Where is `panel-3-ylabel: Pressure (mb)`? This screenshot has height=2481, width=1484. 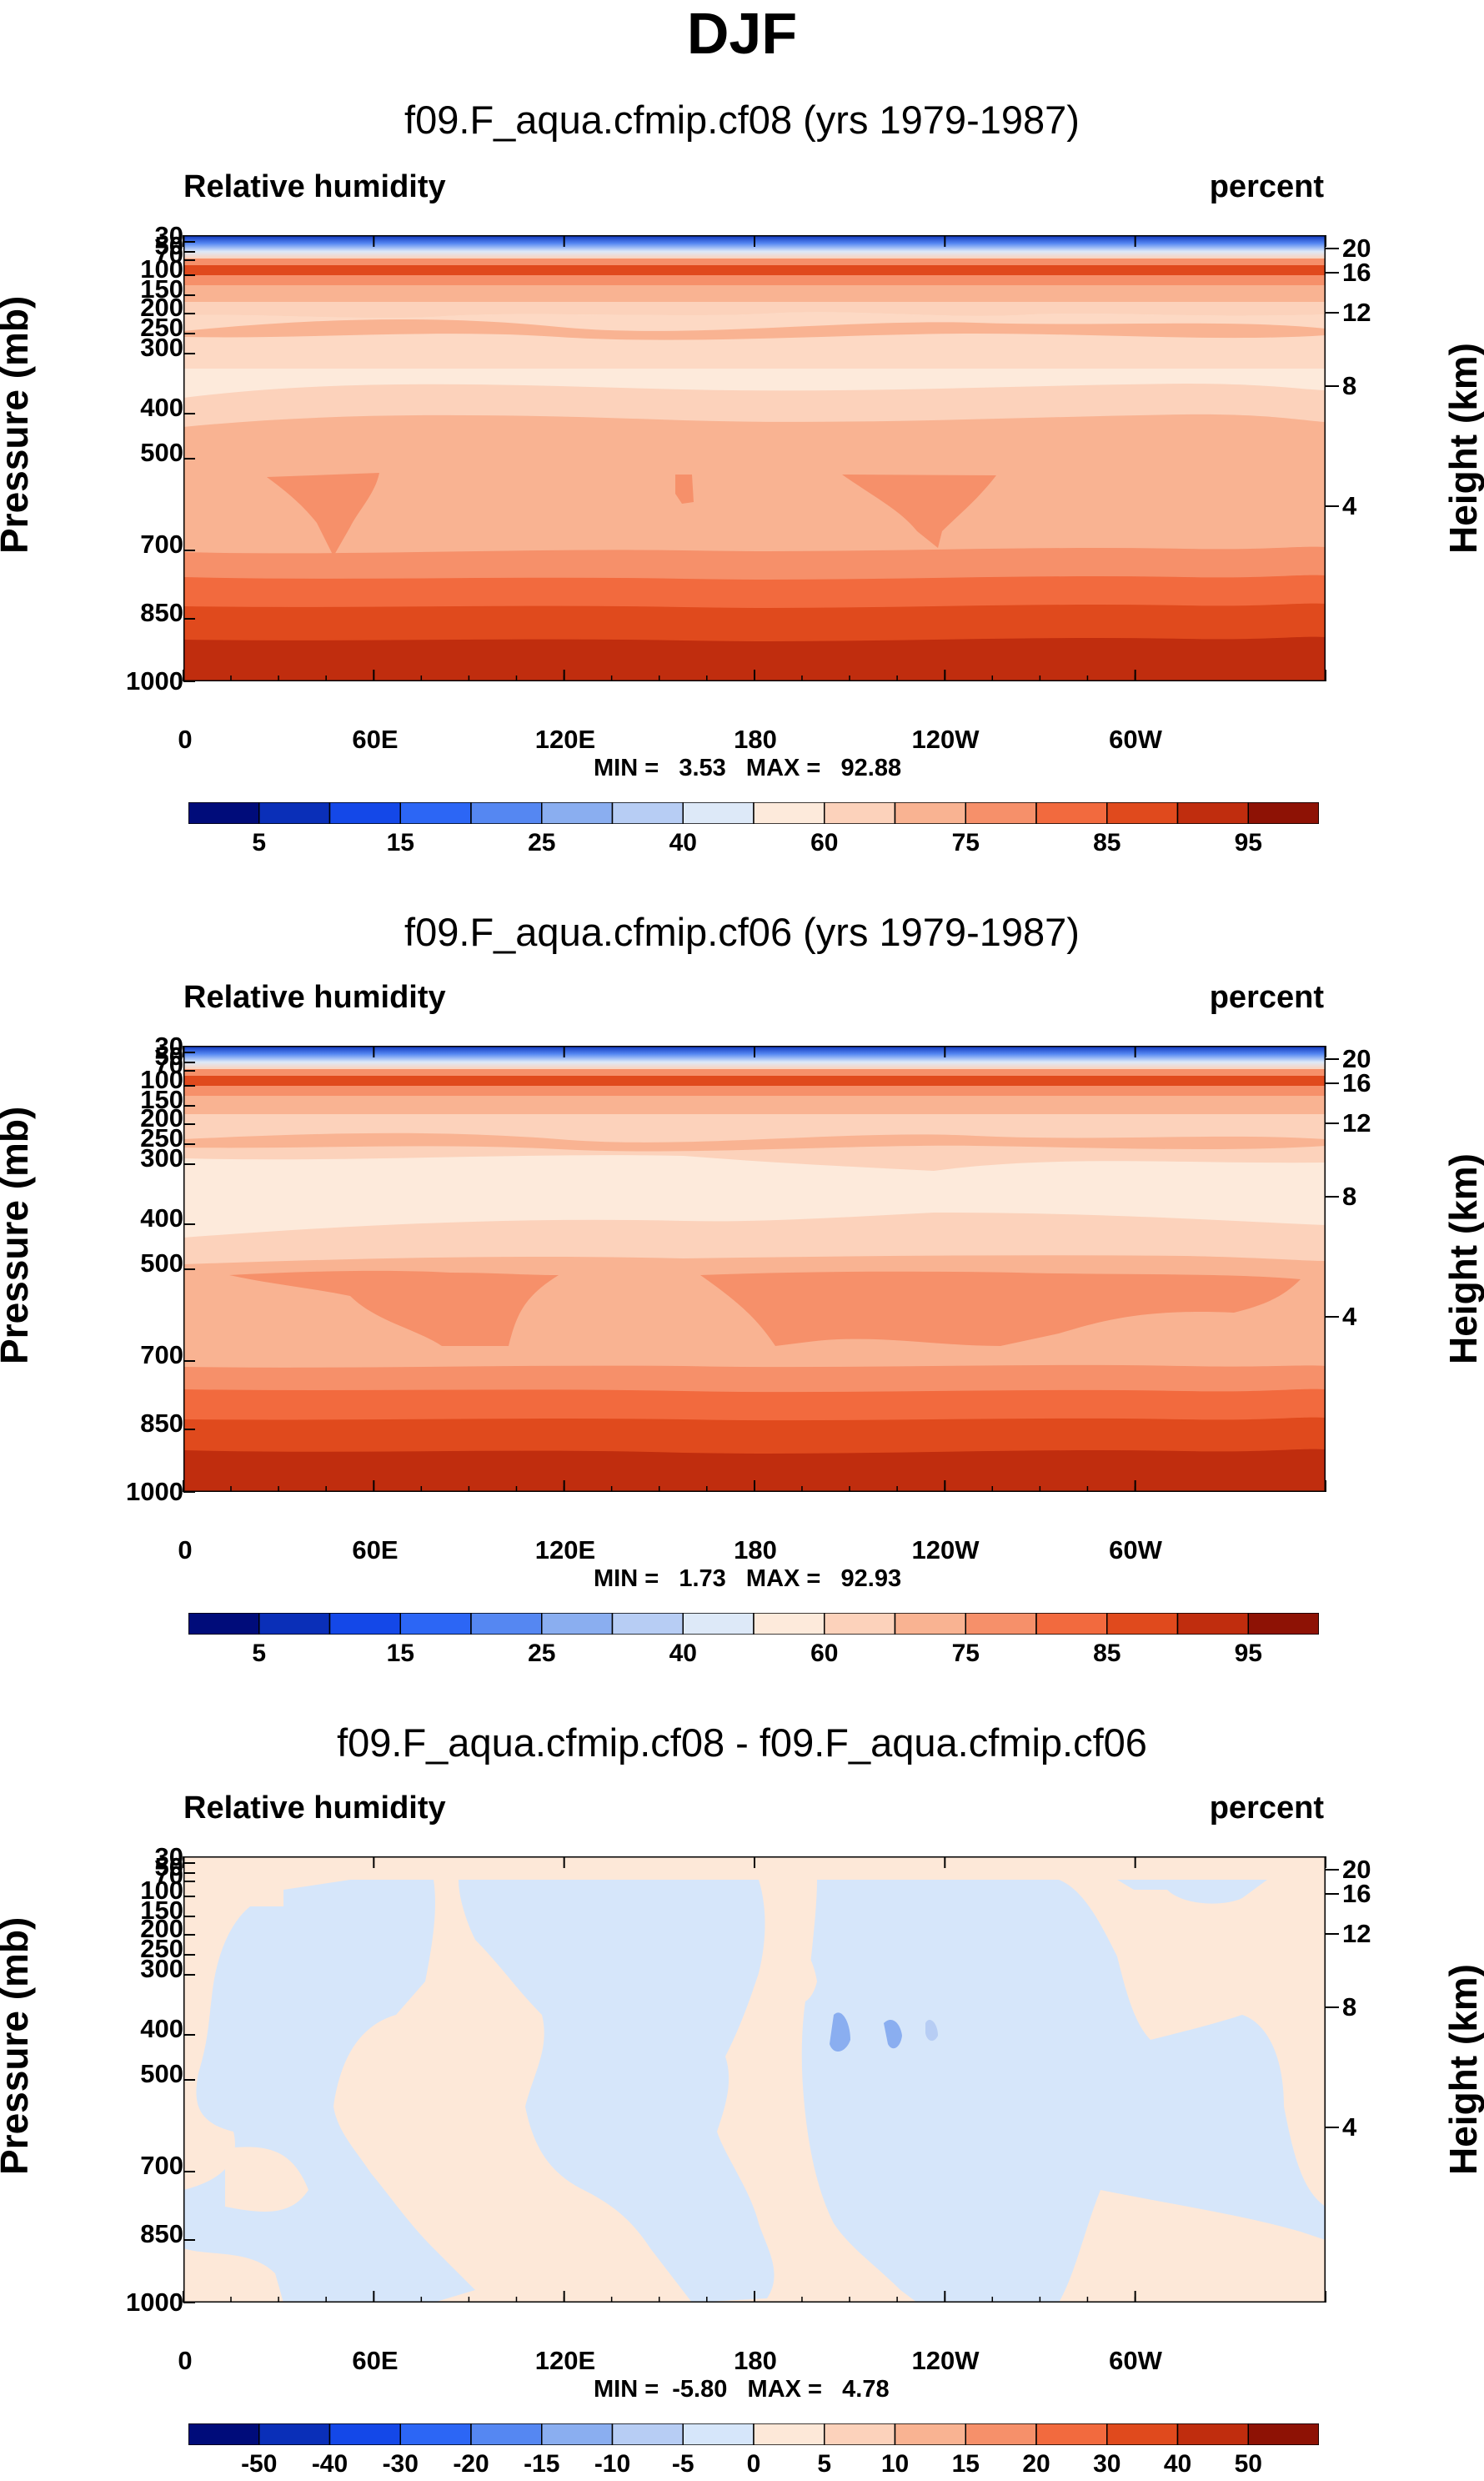
panel-3-ylabel: Pressure (mb) is located at coordinates (18, 2045).